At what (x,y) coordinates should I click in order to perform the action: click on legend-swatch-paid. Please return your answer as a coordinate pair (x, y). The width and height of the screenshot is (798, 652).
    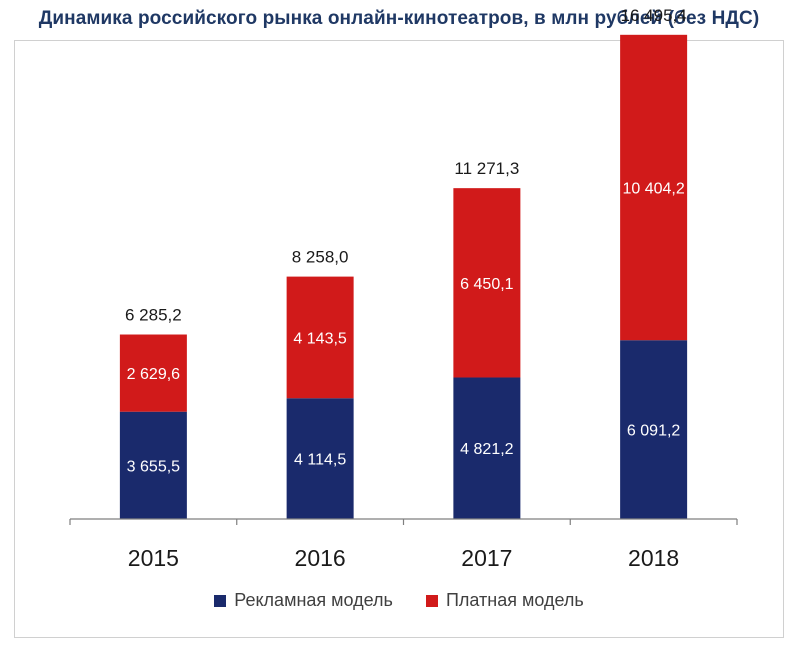
    Looking at the image, I should click on (431, 601).